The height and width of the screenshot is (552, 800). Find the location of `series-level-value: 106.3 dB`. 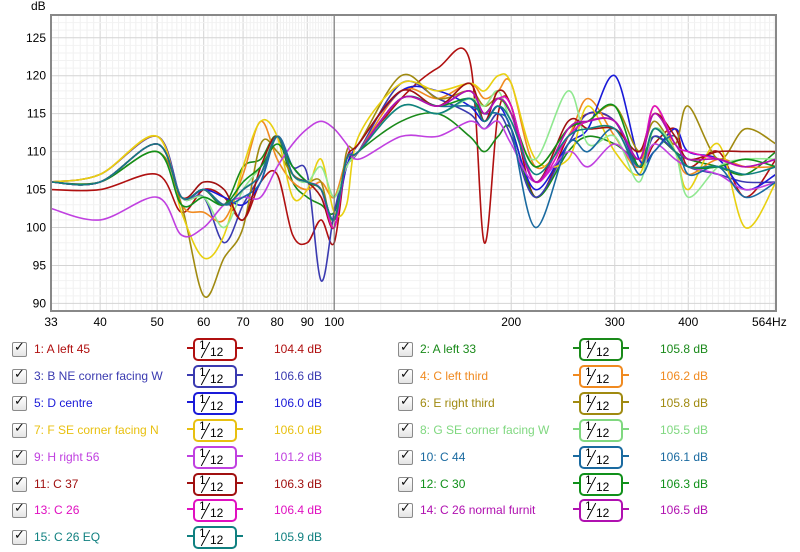

series-level-value: 106.3 dB is located at coordinates (298, 483).